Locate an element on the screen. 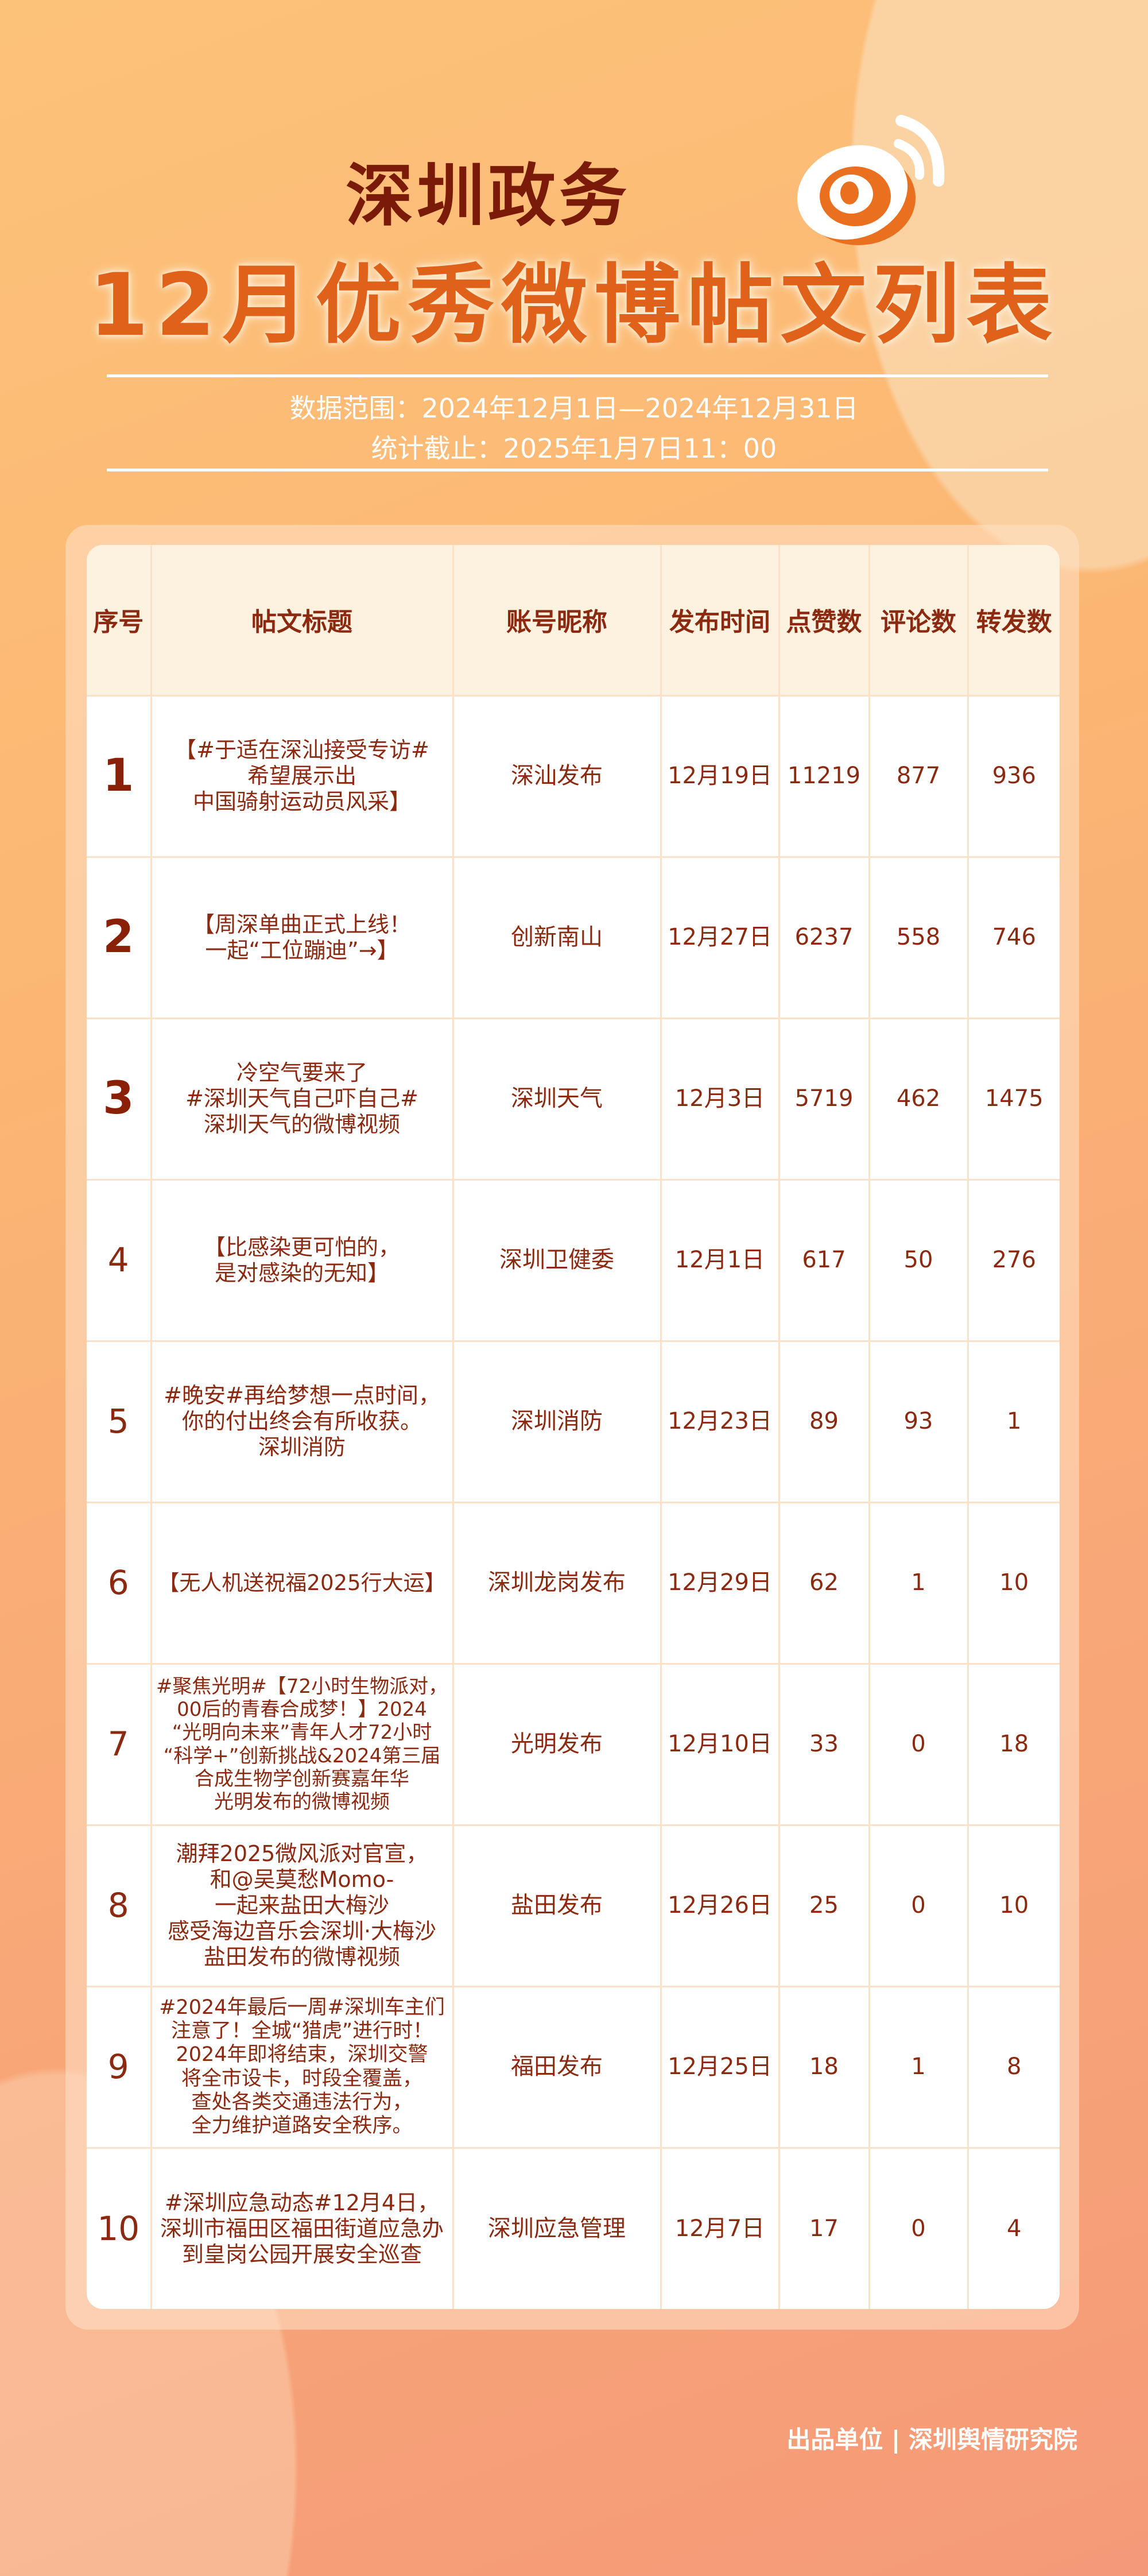 This screenshot has width=1148, height=2576. column-header: 账号昵称 is located at coordinates (557, 620).